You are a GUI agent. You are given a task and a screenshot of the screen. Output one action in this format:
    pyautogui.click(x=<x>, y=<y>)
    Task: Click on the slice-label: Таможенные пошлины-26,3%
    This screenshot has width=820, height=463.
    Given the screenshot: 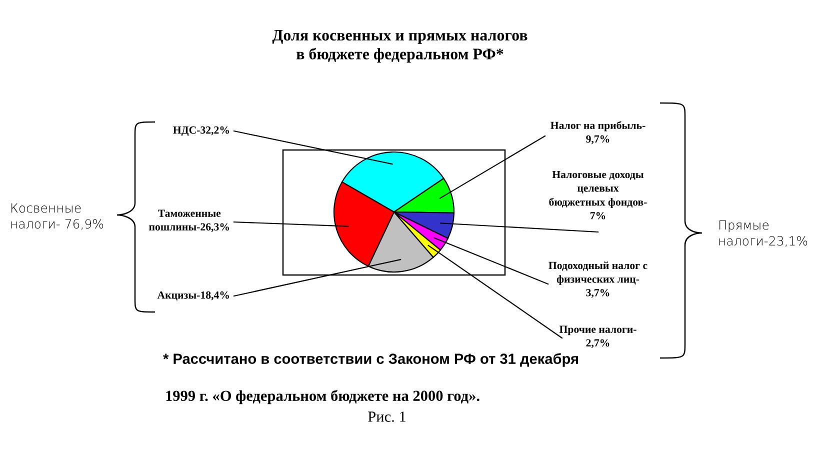 What is the action you would take?
    pyautogui.click(x=189, y=221)
    